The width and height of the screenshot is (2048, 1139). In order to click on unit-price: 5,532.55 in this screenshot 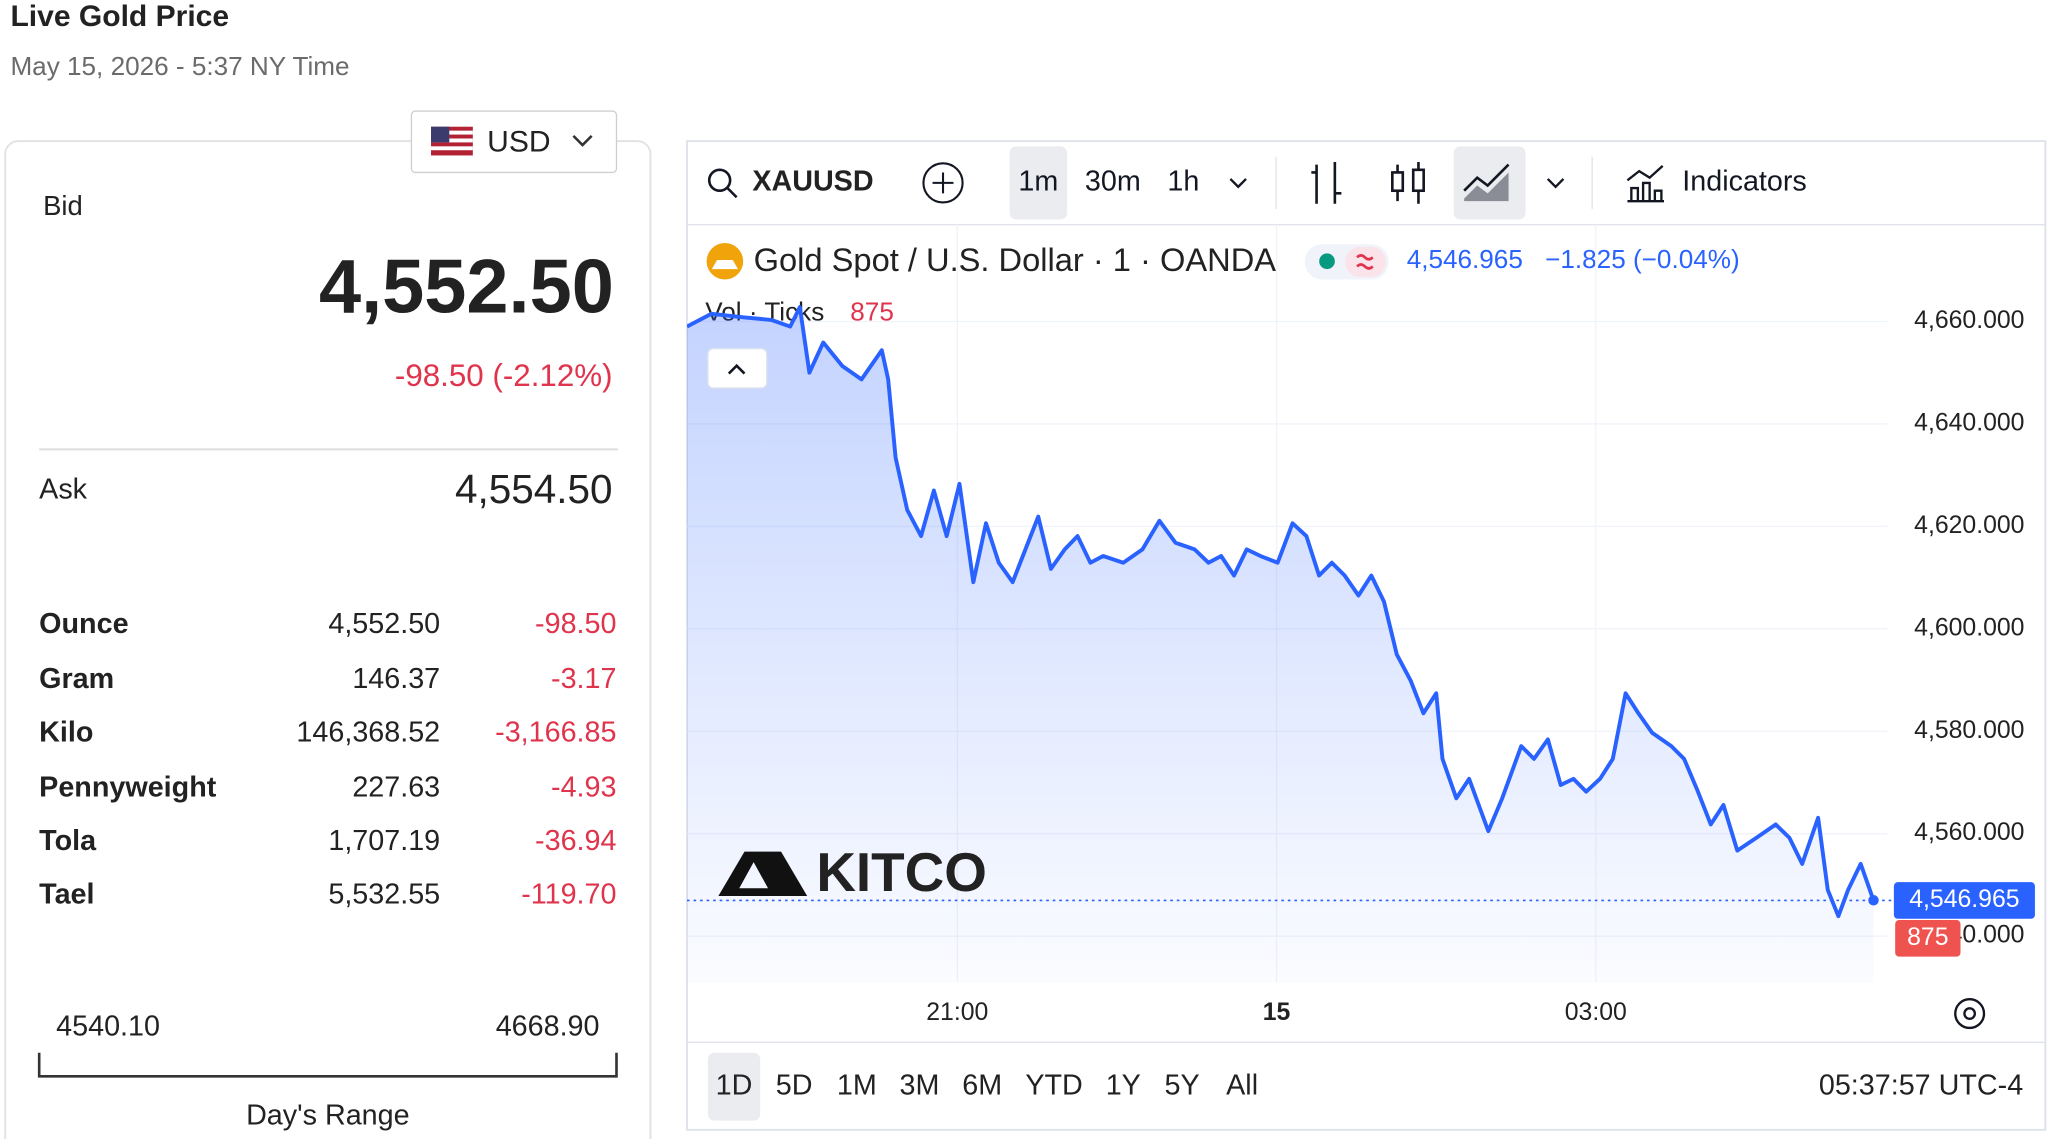, I will do `click(384, 895)`.